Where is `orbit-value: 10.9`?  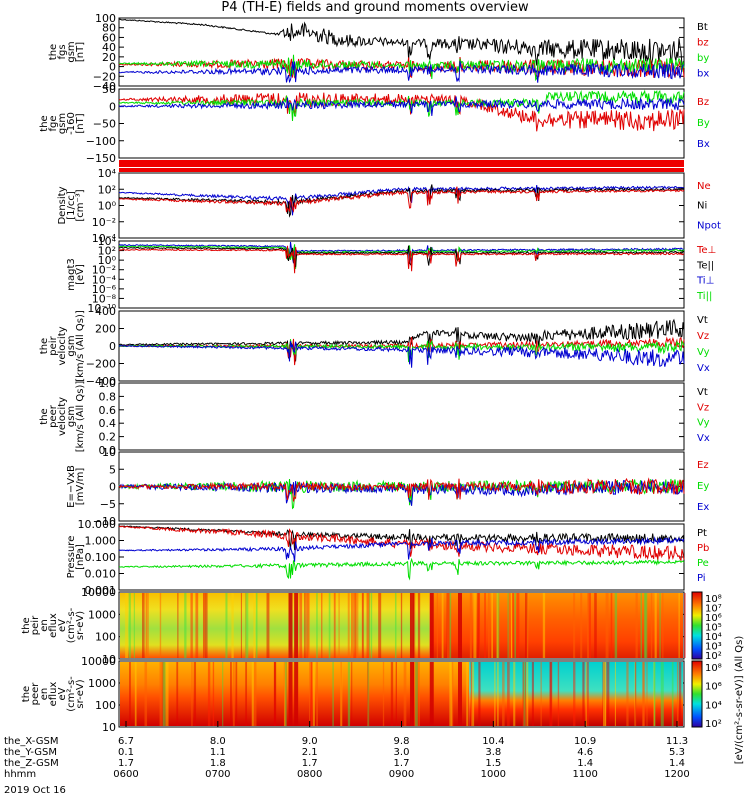 orbit-value: 10.9 is located at coordinates (585, 741).